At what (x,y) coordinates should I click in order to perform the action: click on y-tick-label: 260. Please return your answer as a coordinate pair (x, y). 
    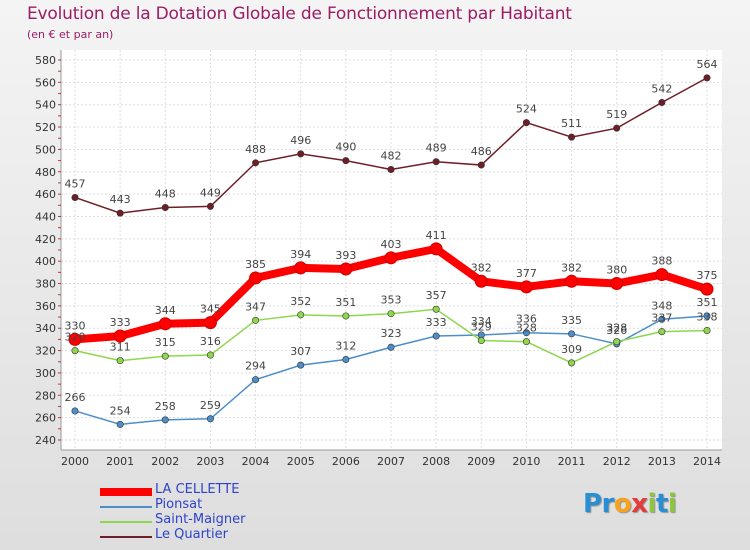
    Looking at the image, I should click on (45, 418).